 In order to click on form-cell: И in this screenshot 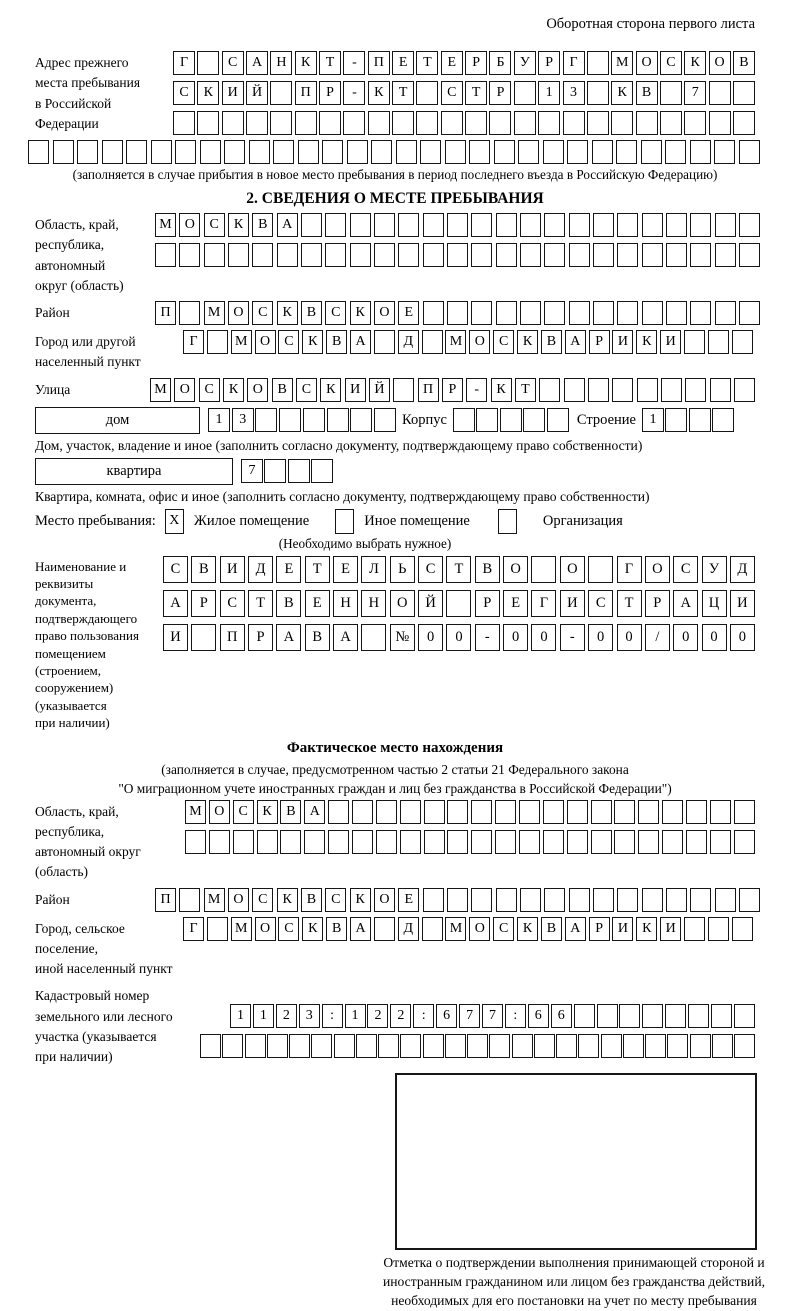, I will do `click(623, 928)`.